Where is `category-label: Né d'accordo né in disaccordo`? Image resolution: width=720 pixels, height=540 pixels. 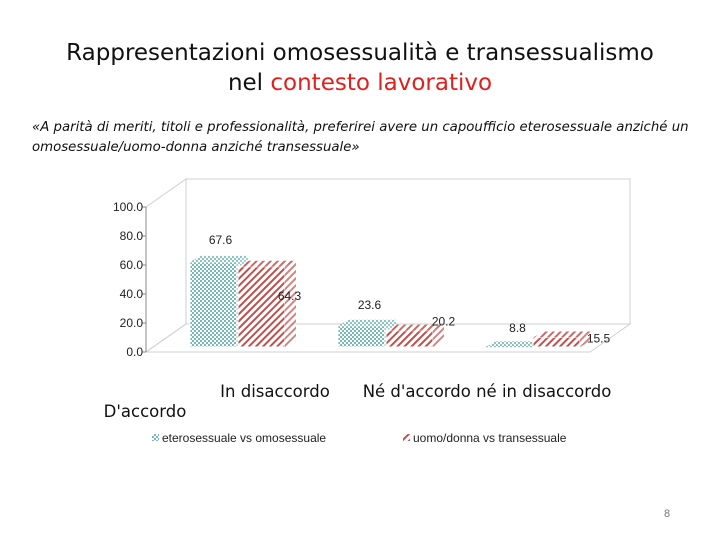 category-label: Né d'accordo né in disaccordo is located at coordinates (487, 391).